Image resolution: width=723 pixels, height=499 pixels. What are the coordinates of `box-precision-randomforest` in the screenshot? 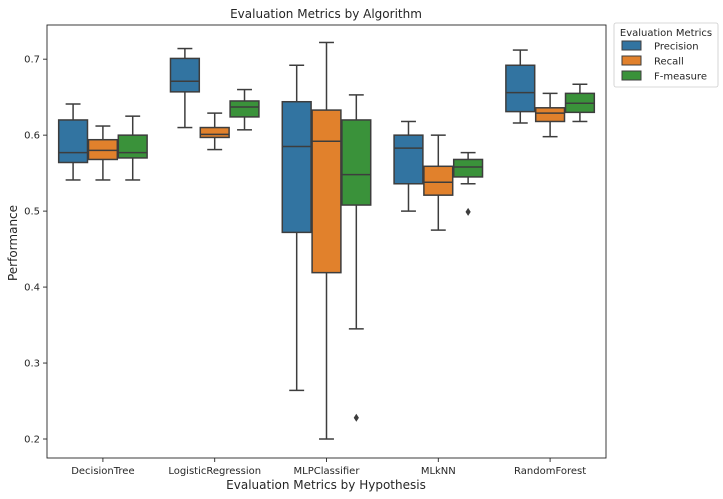 It's located at (520, 86).